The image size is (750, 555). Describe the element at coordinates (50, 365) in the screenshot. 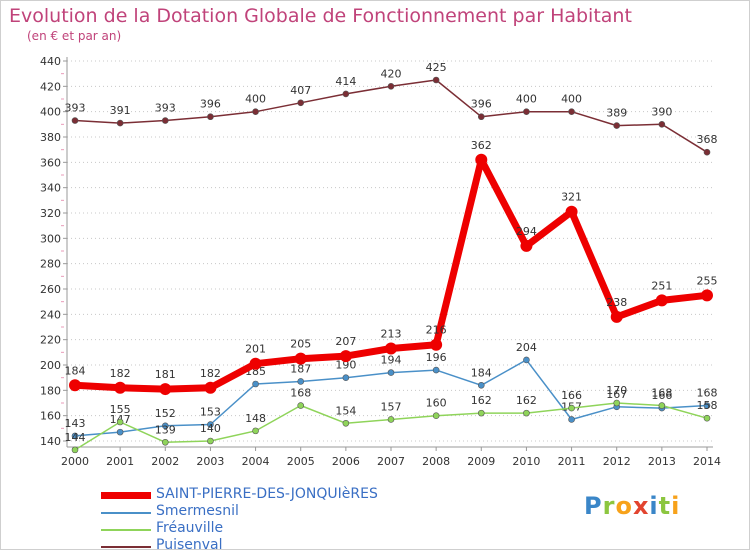

I see `y-tick-label-200: 200` at that location.